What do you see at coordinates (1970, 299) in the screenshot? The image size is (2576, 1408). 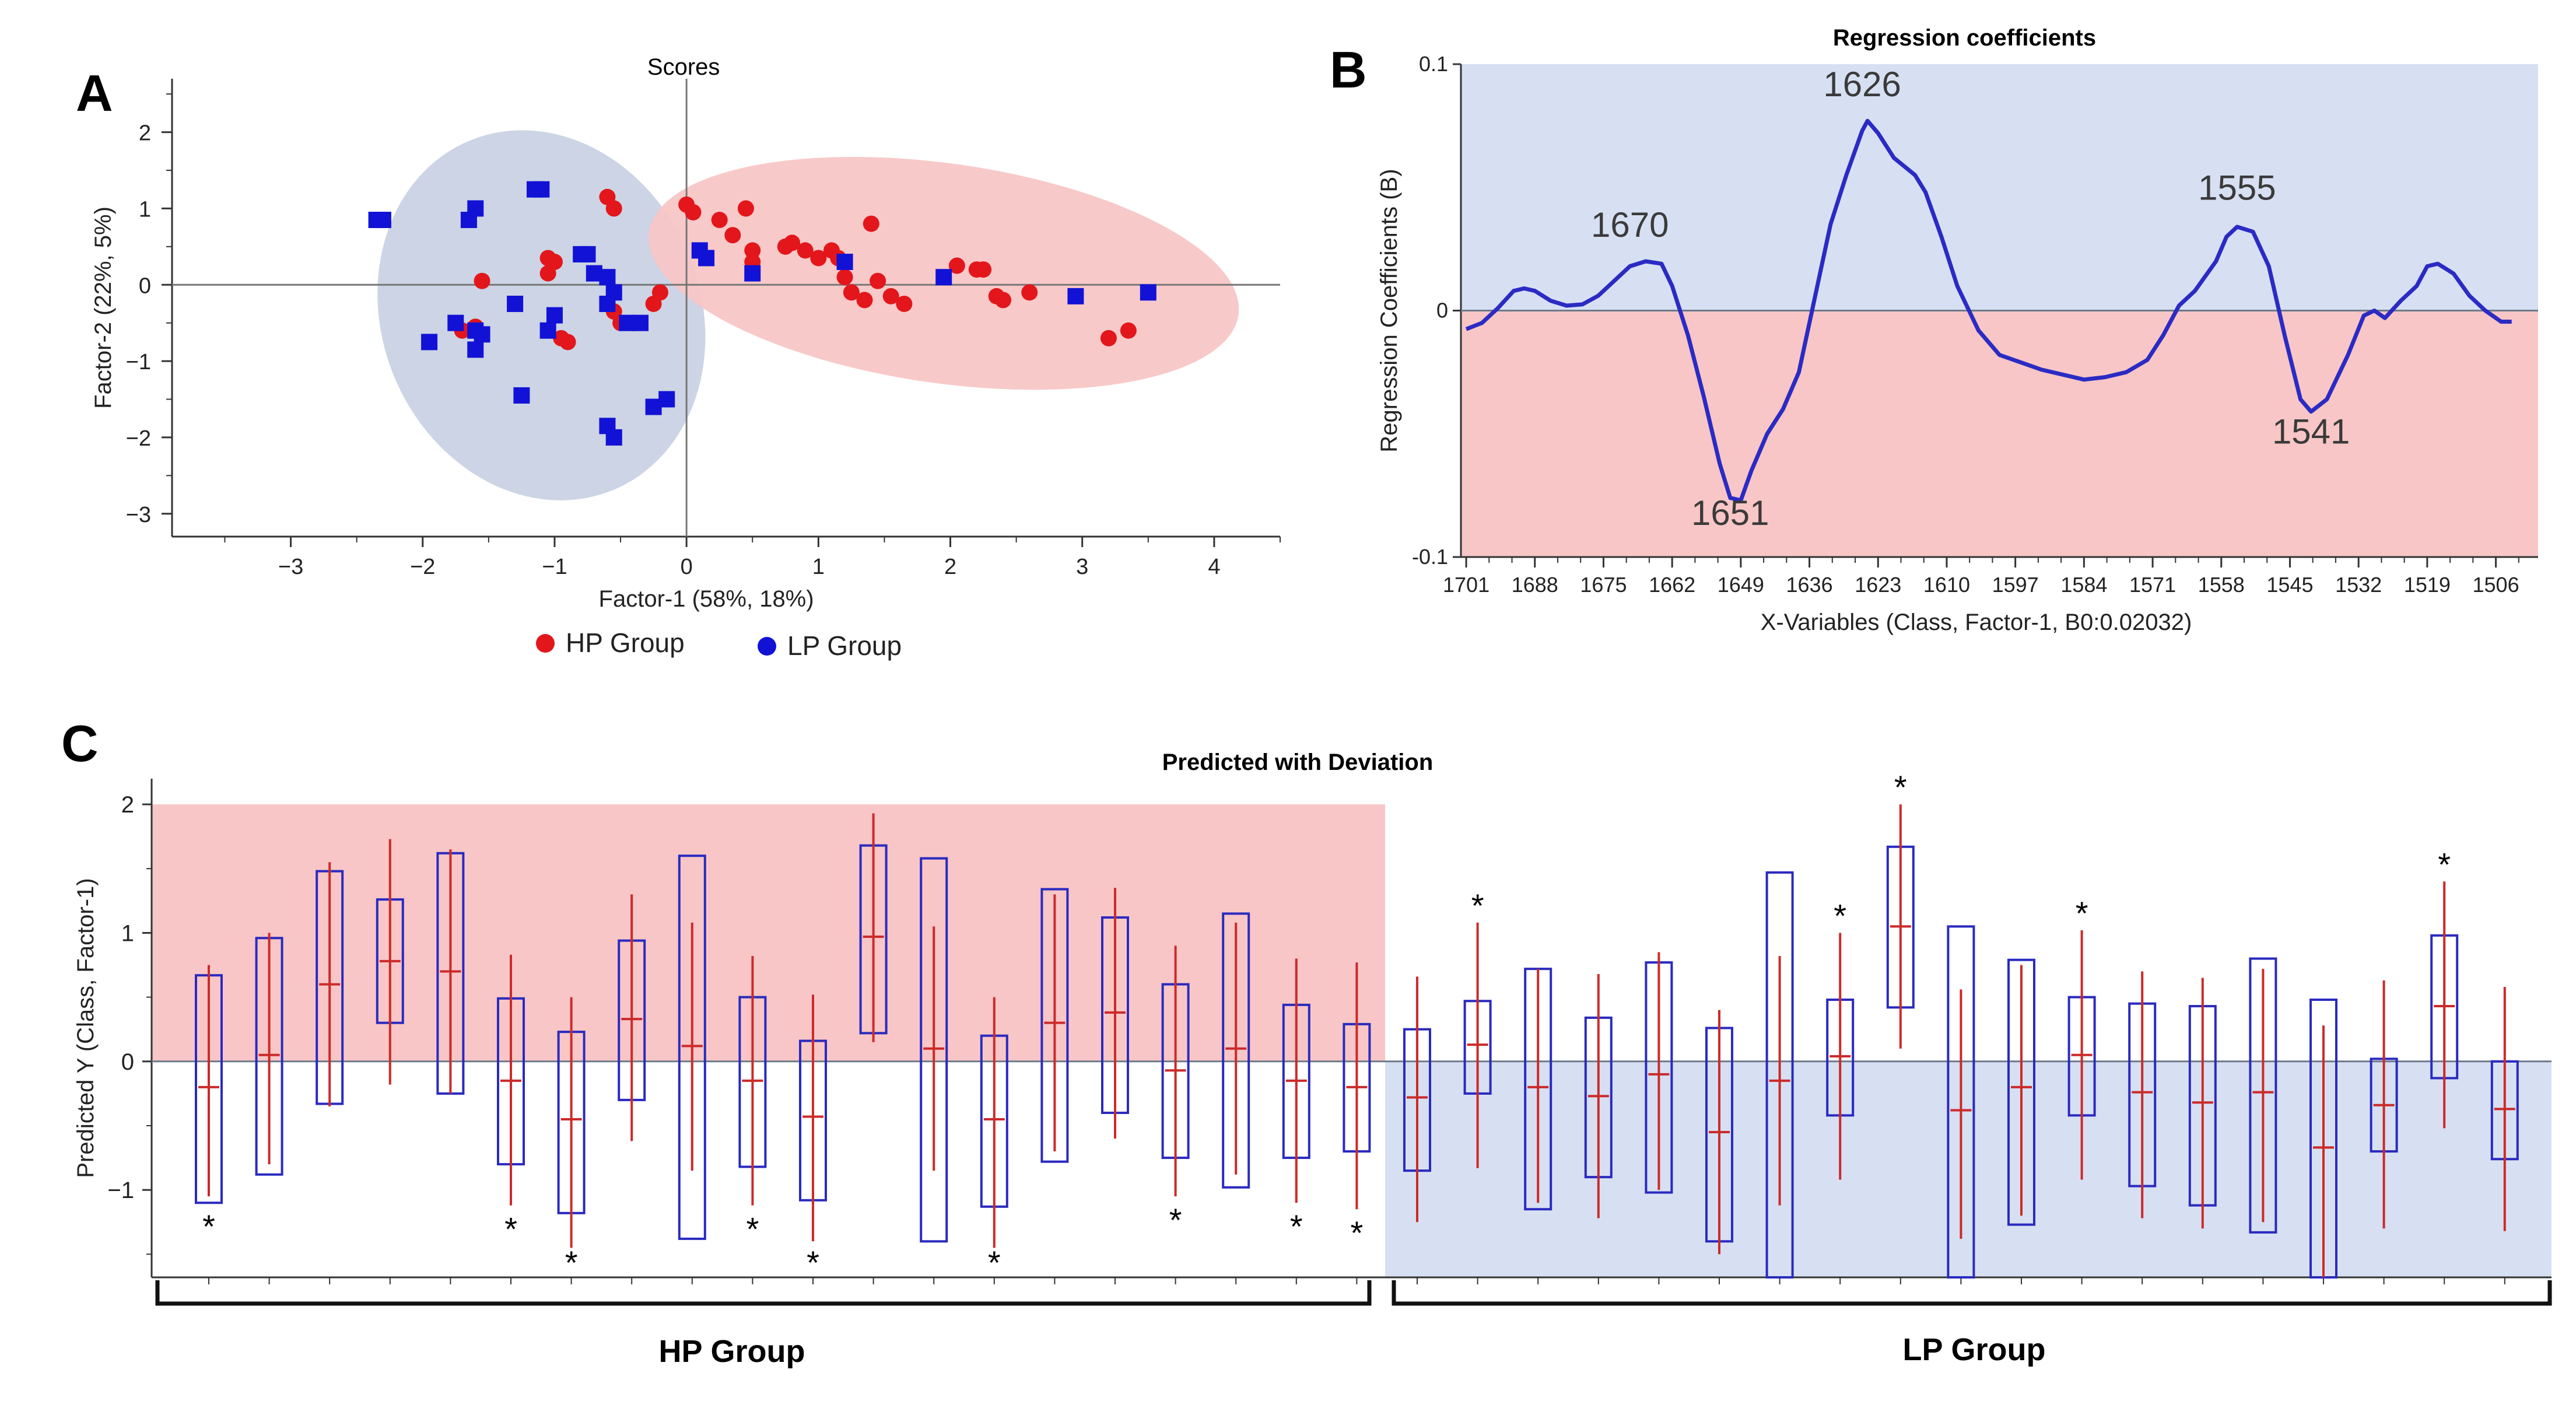 I see `regression-annotations: 1670 1626 1555 1651 1541` at bounding box center [1970, 299].